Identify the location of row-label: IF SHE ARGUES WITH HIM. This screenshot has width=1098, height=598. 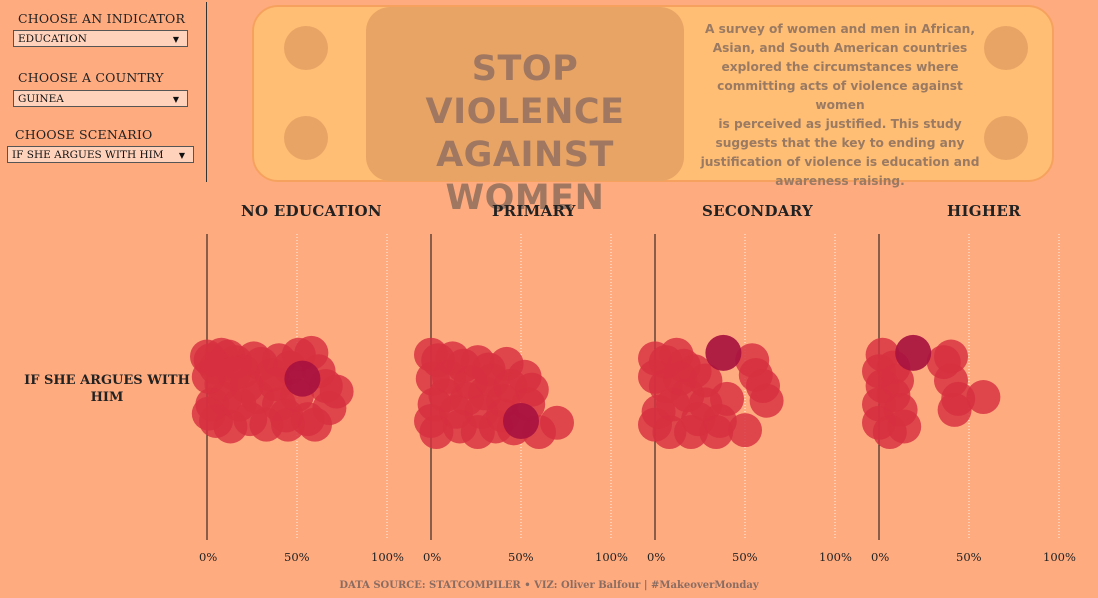
(107, 389).